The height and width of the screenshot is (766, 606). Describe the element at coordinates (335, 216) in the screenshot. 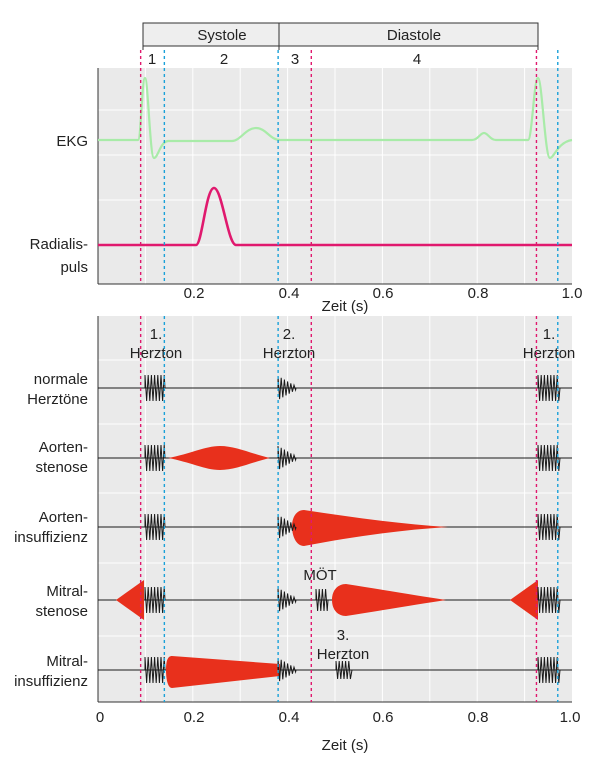

I see `radial-pulse-trace` at that location.